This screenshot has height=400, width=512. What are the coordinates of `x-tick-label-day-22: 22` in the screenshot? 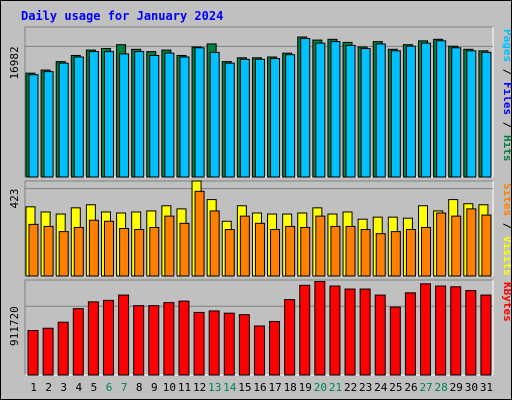 It's located at (350, 387).